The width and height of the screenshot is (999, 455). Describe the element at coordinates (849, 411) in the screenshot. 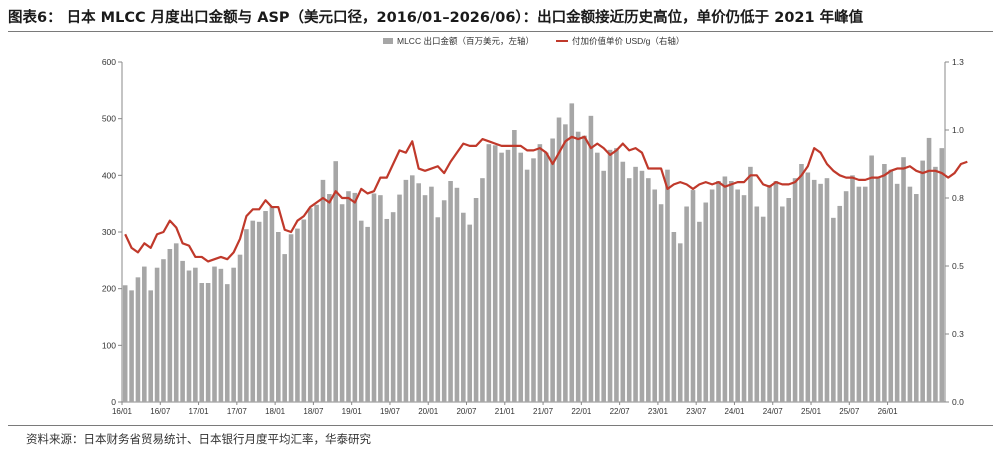

I see `x-tick-label: 25/07` at that location.